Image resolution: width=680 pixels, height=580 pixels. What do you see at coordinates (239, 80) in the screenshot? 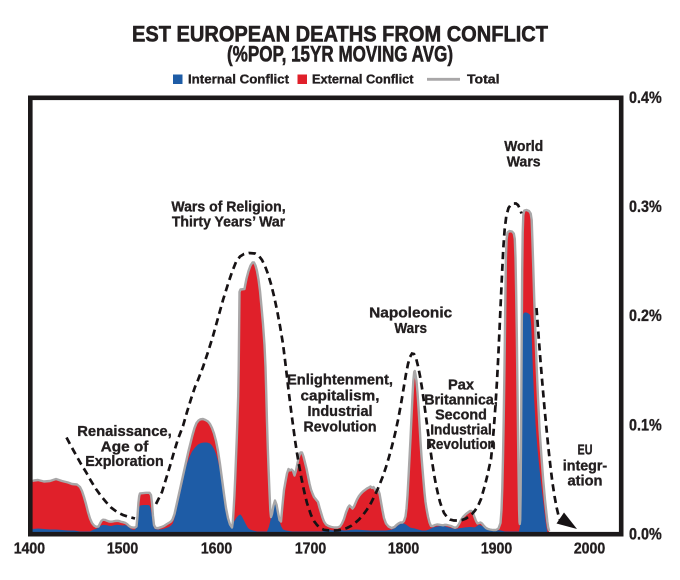
I see `svg-text: Internal Conflict` at bounding box center [239, 80].